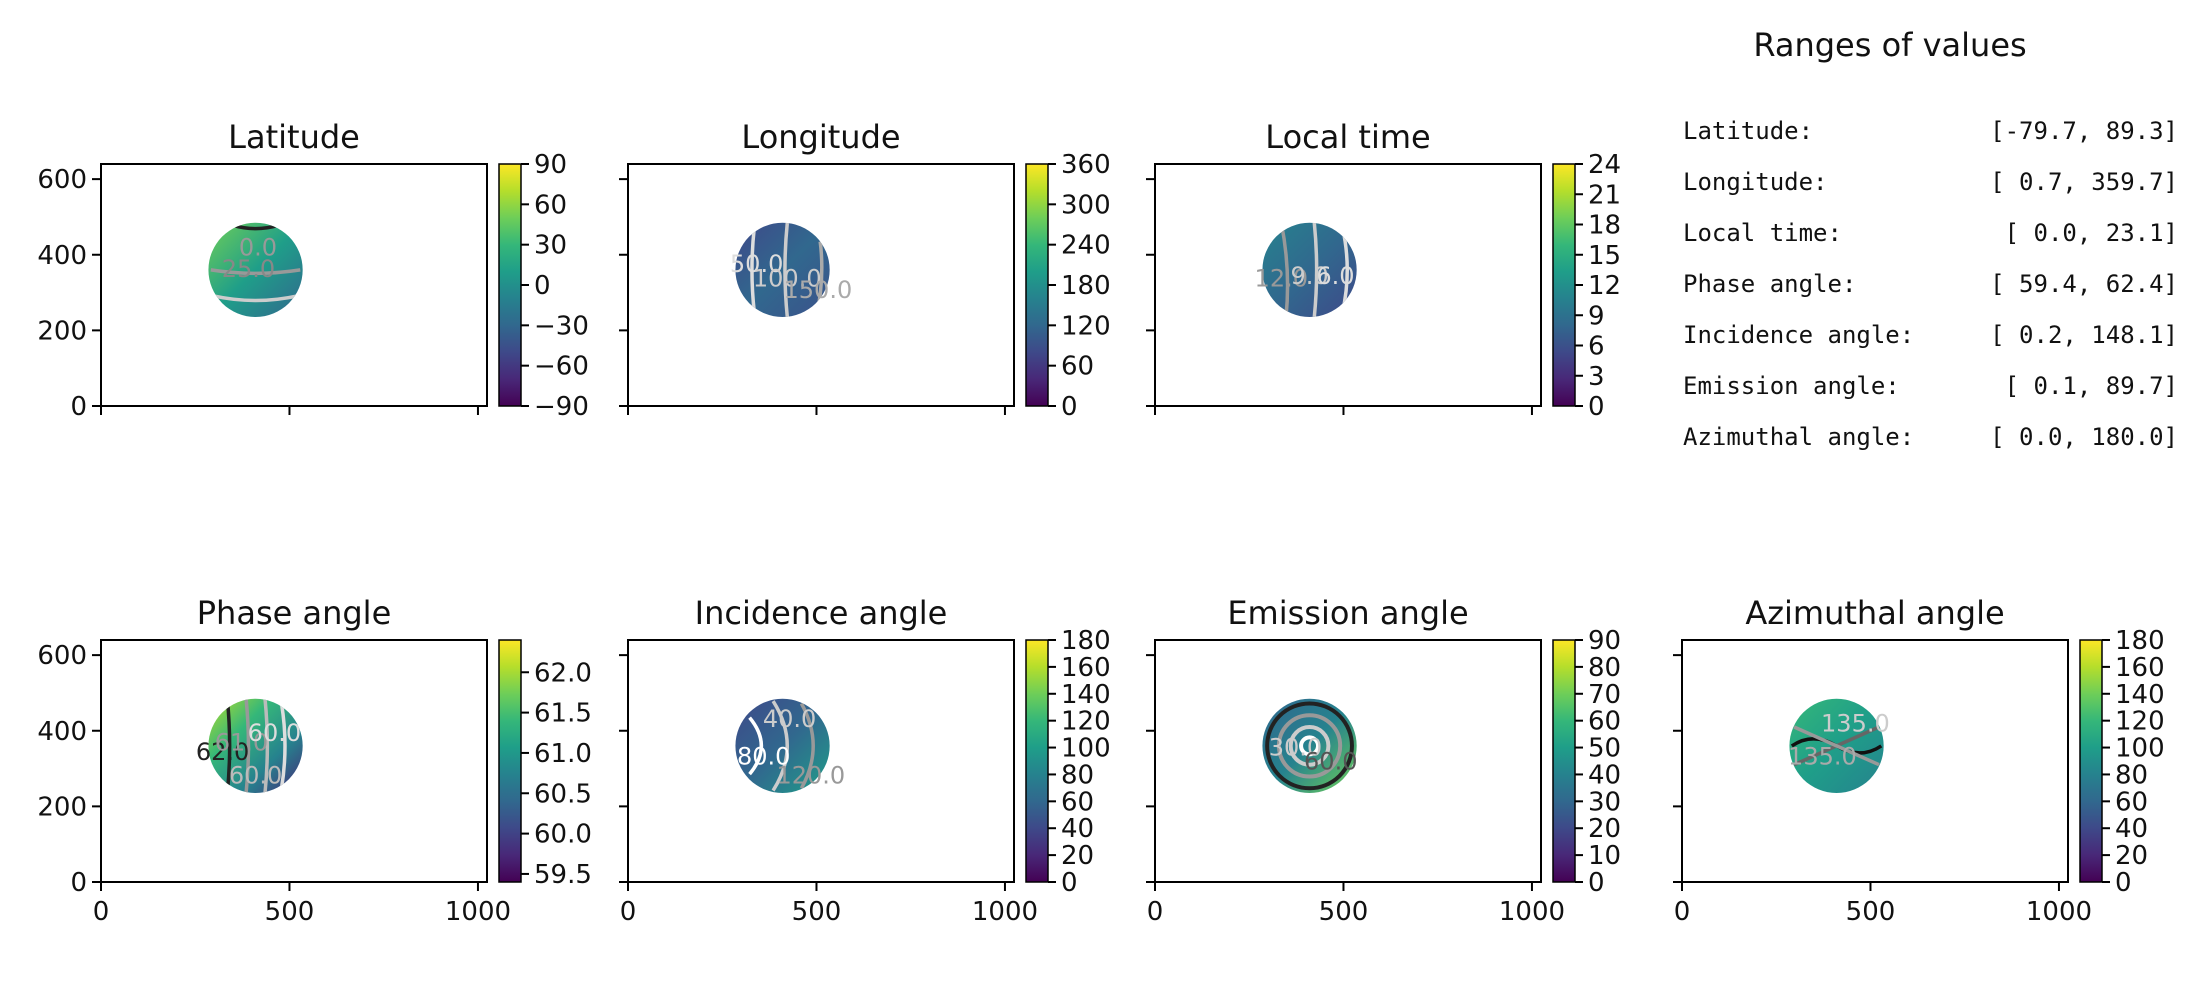  Describe the element at coordinates (1596, 316) in the screenshot. I see `colorbar-tick-label: 9` at that location.